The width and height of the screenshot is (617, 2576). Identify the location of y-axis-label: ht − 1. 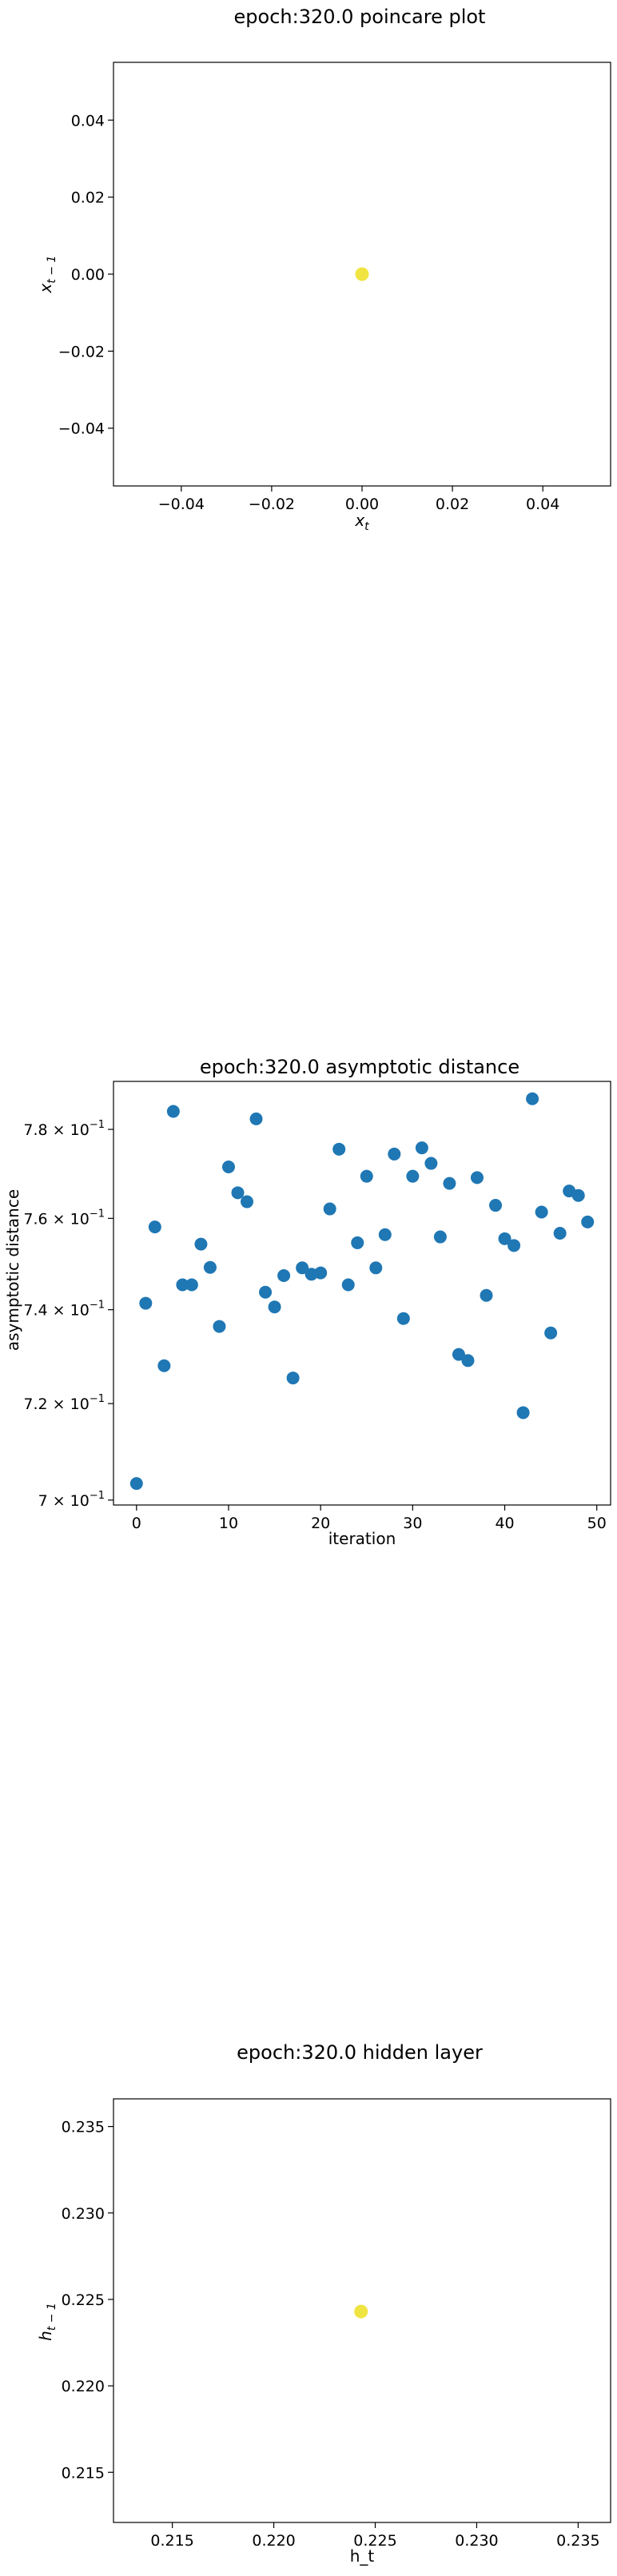
(47, 2322).